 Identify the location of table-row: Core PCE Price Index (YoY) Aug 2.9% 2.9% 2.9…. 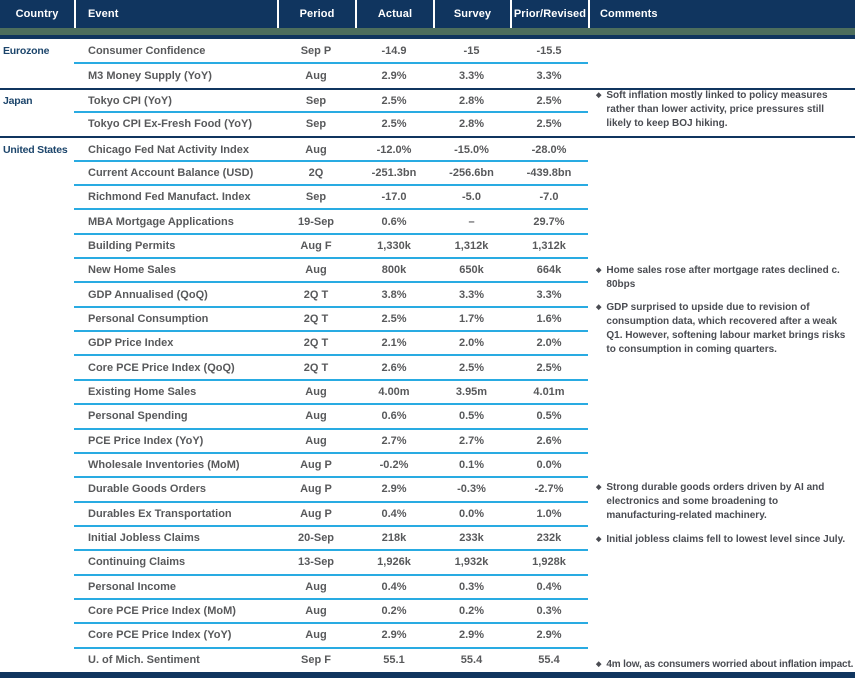
(427, 636).